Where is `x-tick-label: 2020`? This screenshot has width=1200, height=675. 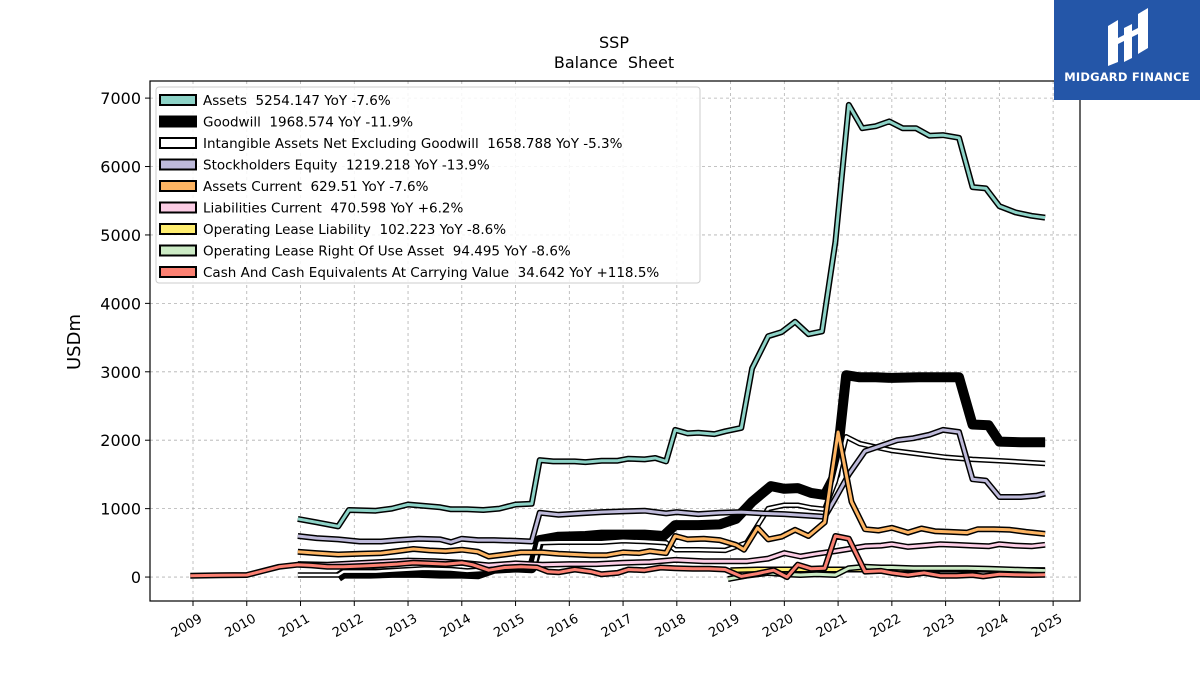
x-tick-label: 2020 is located at coordinates (778, 626).